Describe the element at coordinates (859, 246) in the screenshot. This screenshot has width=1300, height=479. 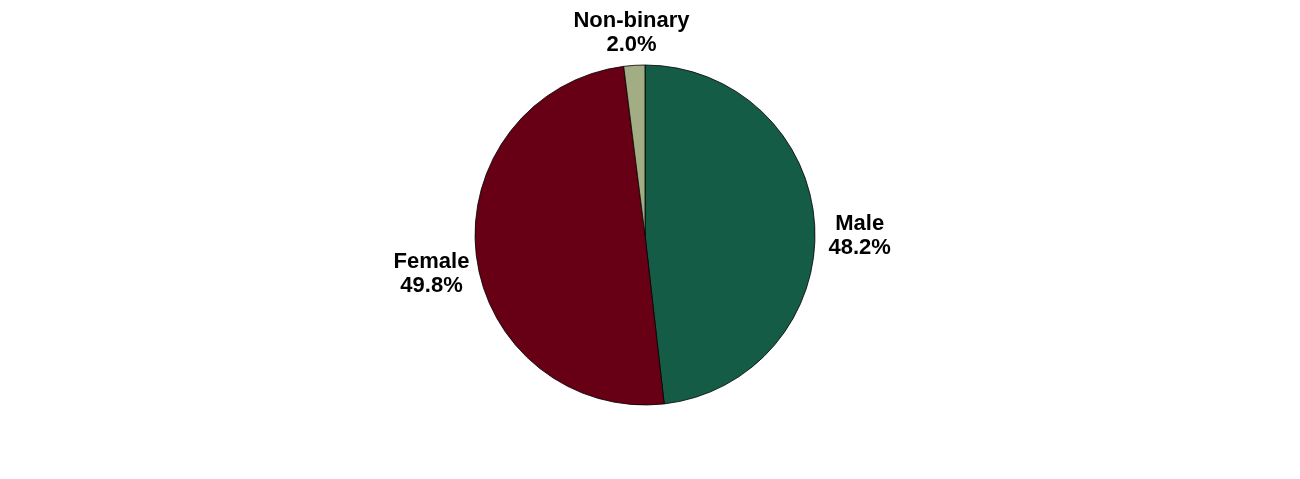
I see `data-label: 48.2%` at that location.